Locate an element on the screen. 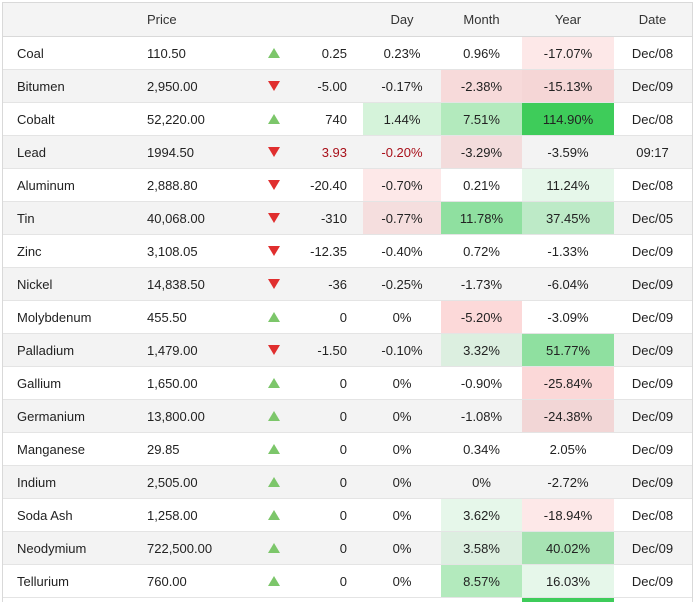  commodity-name: Bitumen is located at coordinates (41, 86).